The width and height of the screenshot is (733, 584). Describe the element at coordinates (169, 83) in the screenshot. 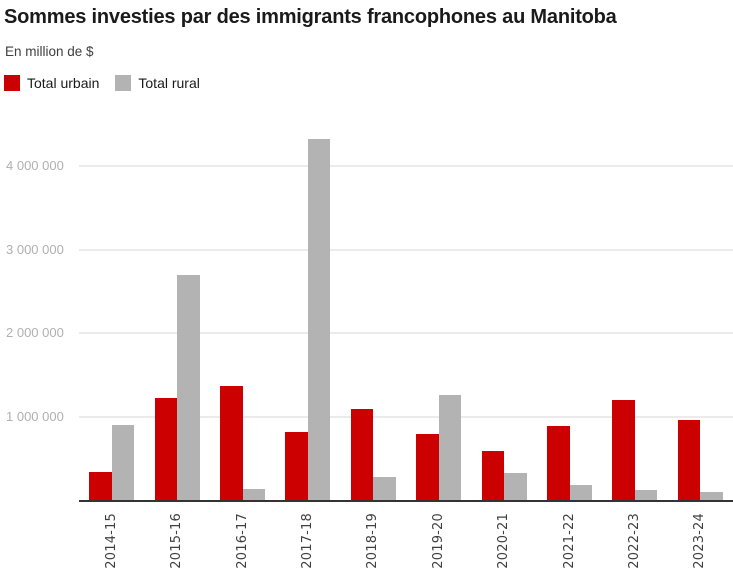

I see `legend-label-rural: Total rural` at that location.